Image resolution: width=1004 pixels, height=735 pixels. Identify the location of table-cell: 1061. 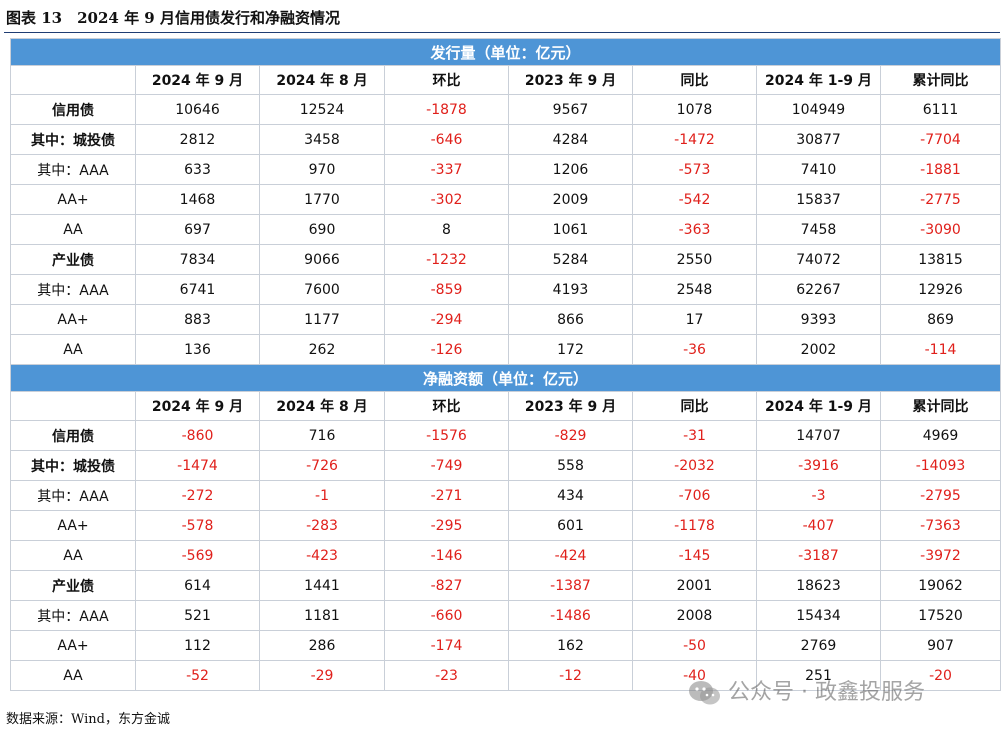
(570, 229).